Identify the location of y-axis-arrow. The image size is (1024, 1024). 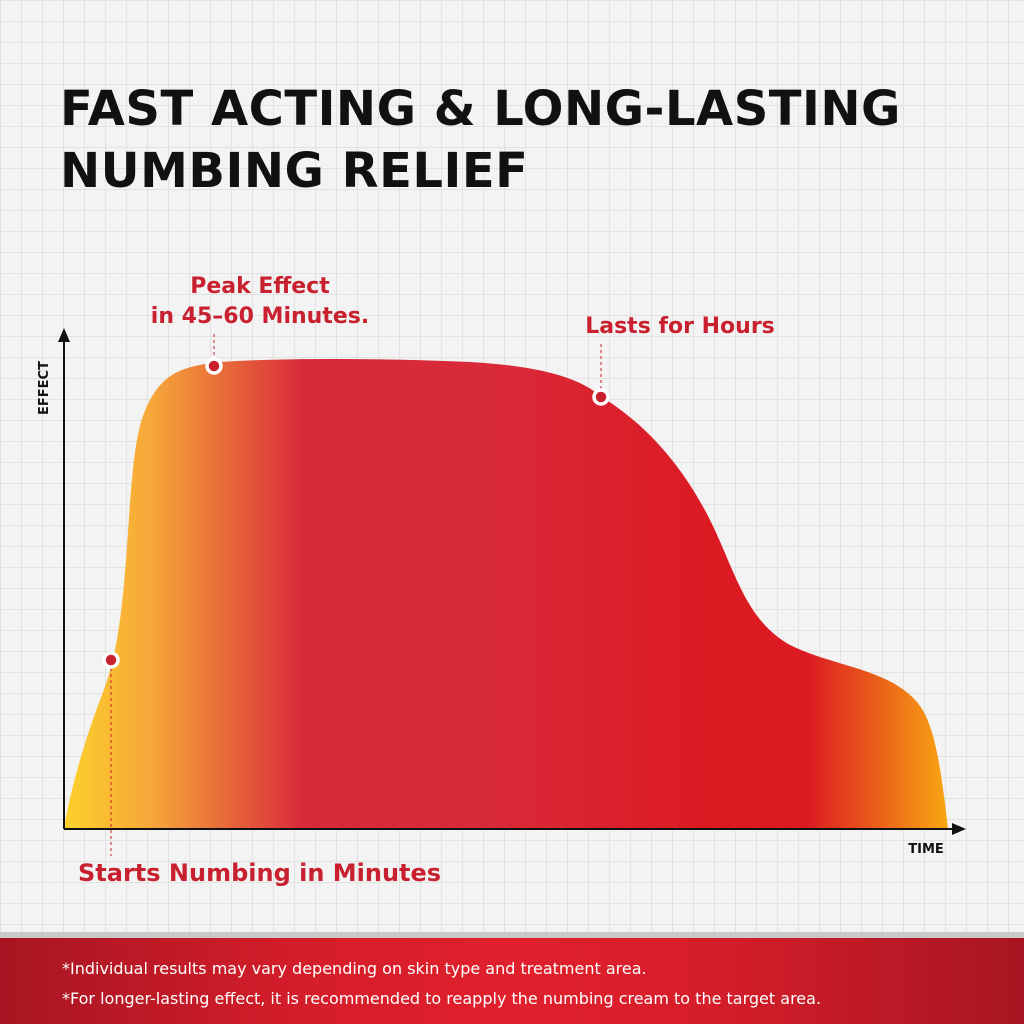
(64, 335).